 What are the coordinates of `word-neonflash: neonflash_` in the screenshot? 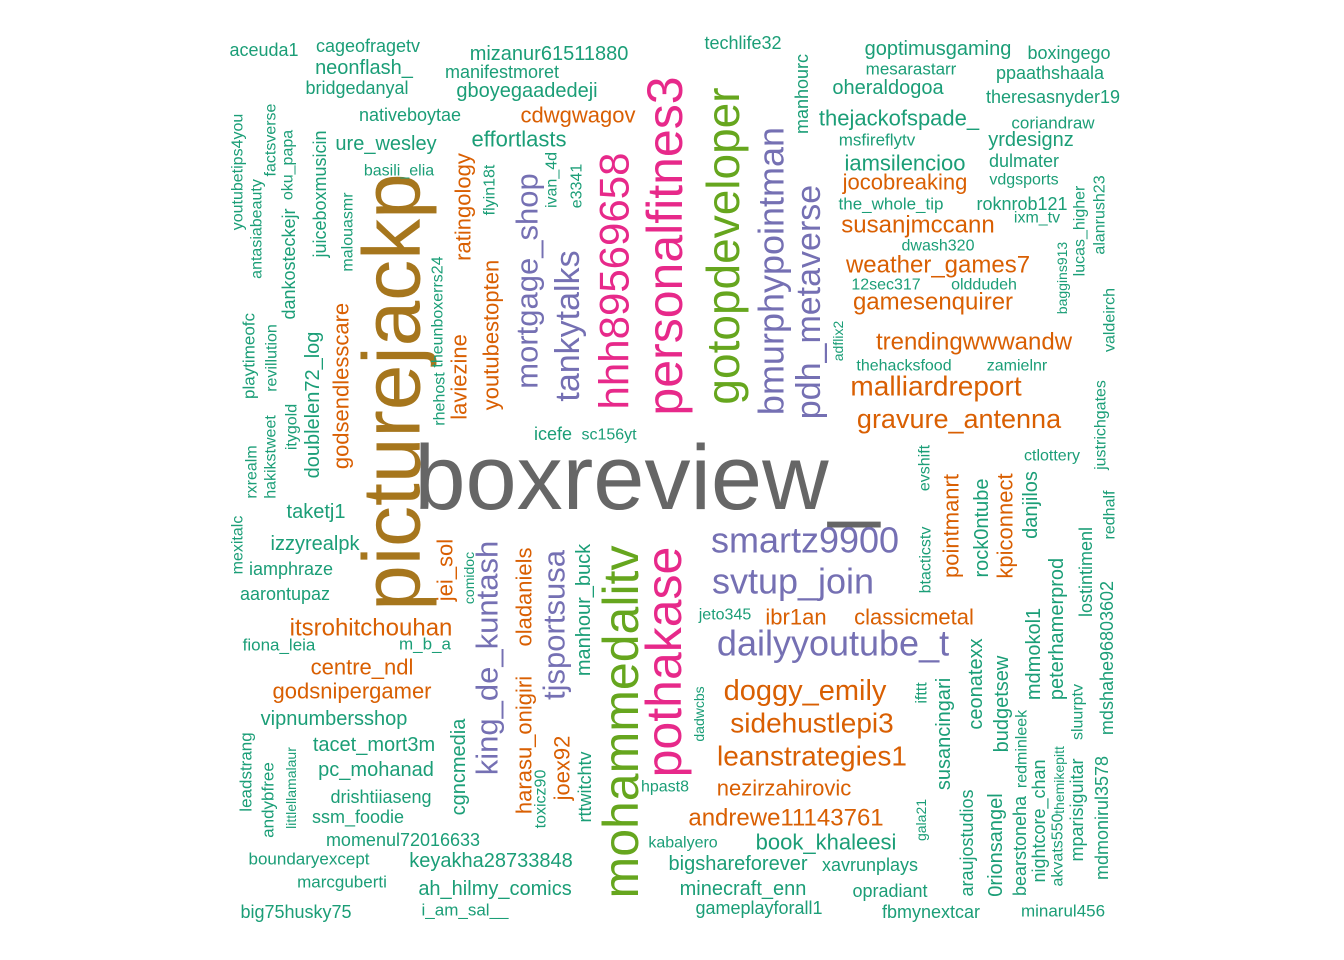 It's located at (364, 68).